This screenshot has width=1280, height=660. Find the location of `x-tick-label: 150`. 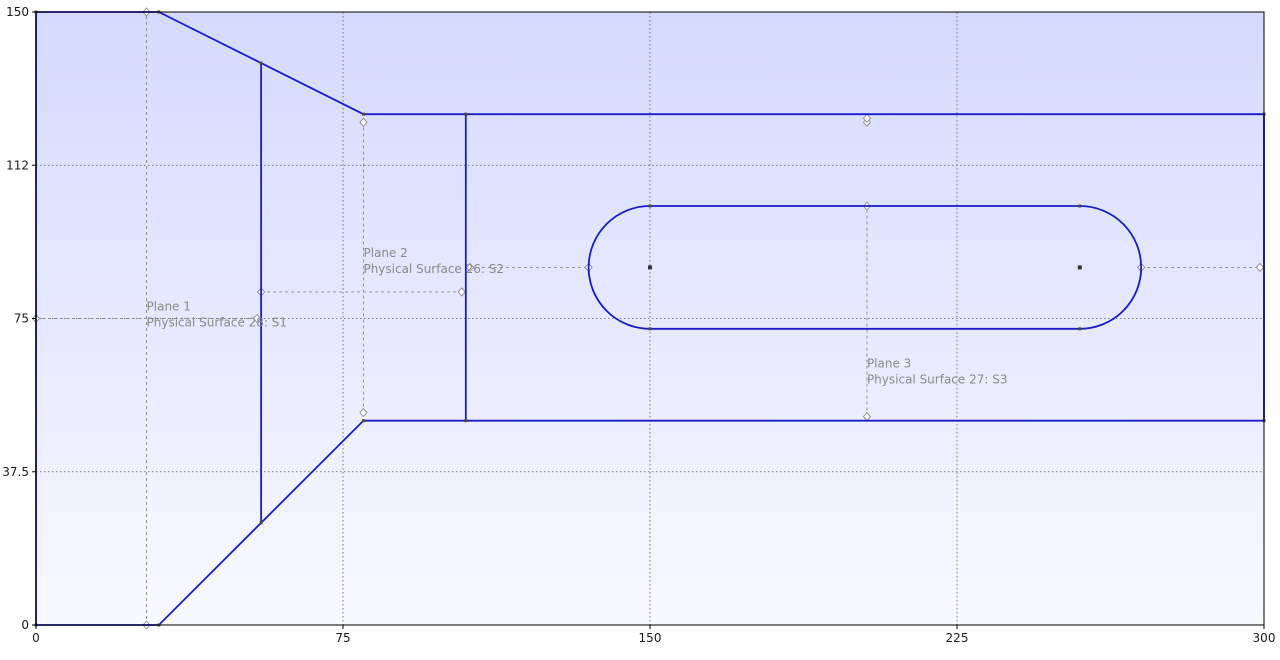

x-tick-label: 150 is located at coordinates (650, 638).